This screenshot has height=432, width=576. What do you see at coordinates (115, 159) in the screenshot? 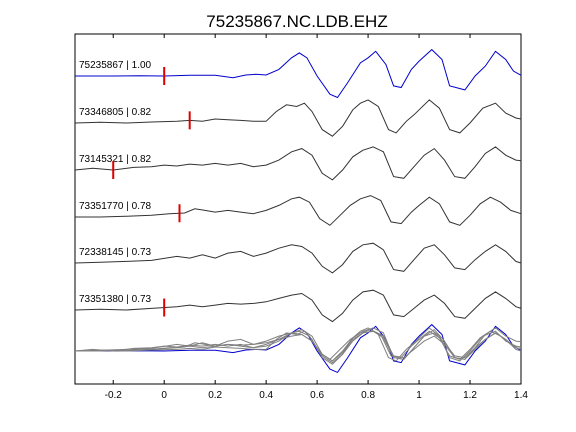
I see `trace-label-73145321: 73145321 | 0.82` at bounding box center [115, 159].